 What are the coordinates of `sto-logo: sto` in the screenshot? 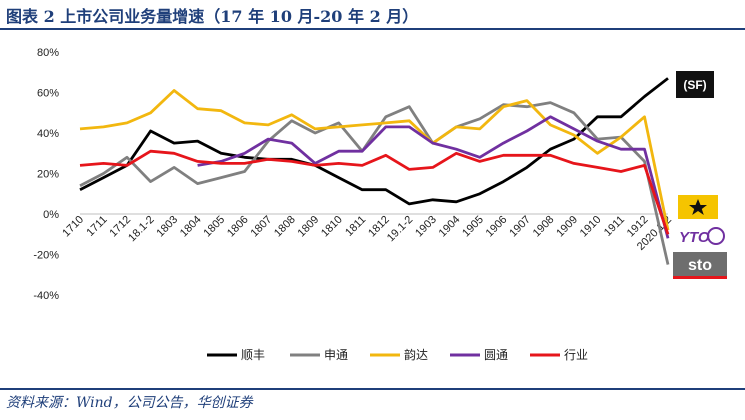 It's located at (700, 265).